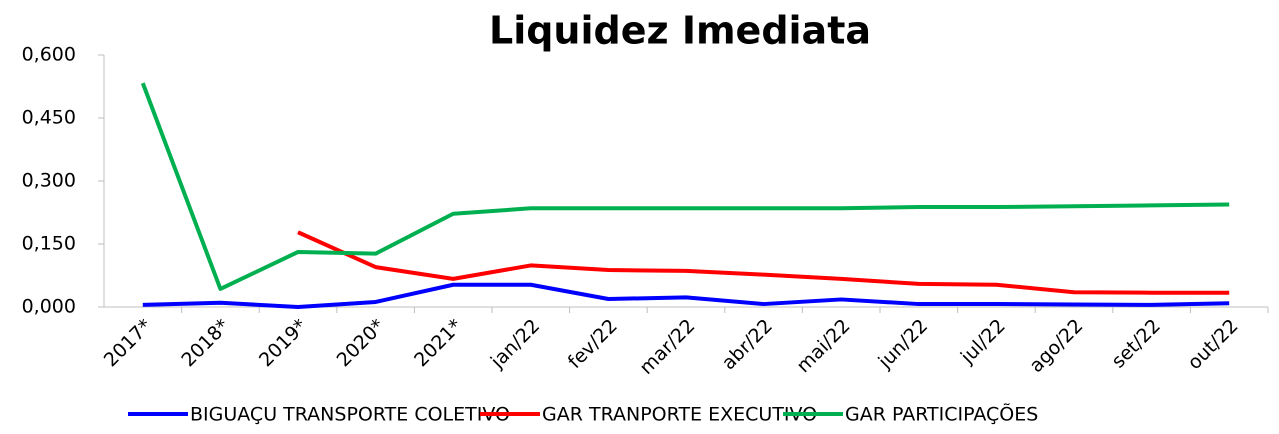 Image resolution: width=1279 pixels, height=434 pixels. Describe the element at coordinates (903, 344) in the screenshot. I see `x-tick-label: jun/22` at that location.